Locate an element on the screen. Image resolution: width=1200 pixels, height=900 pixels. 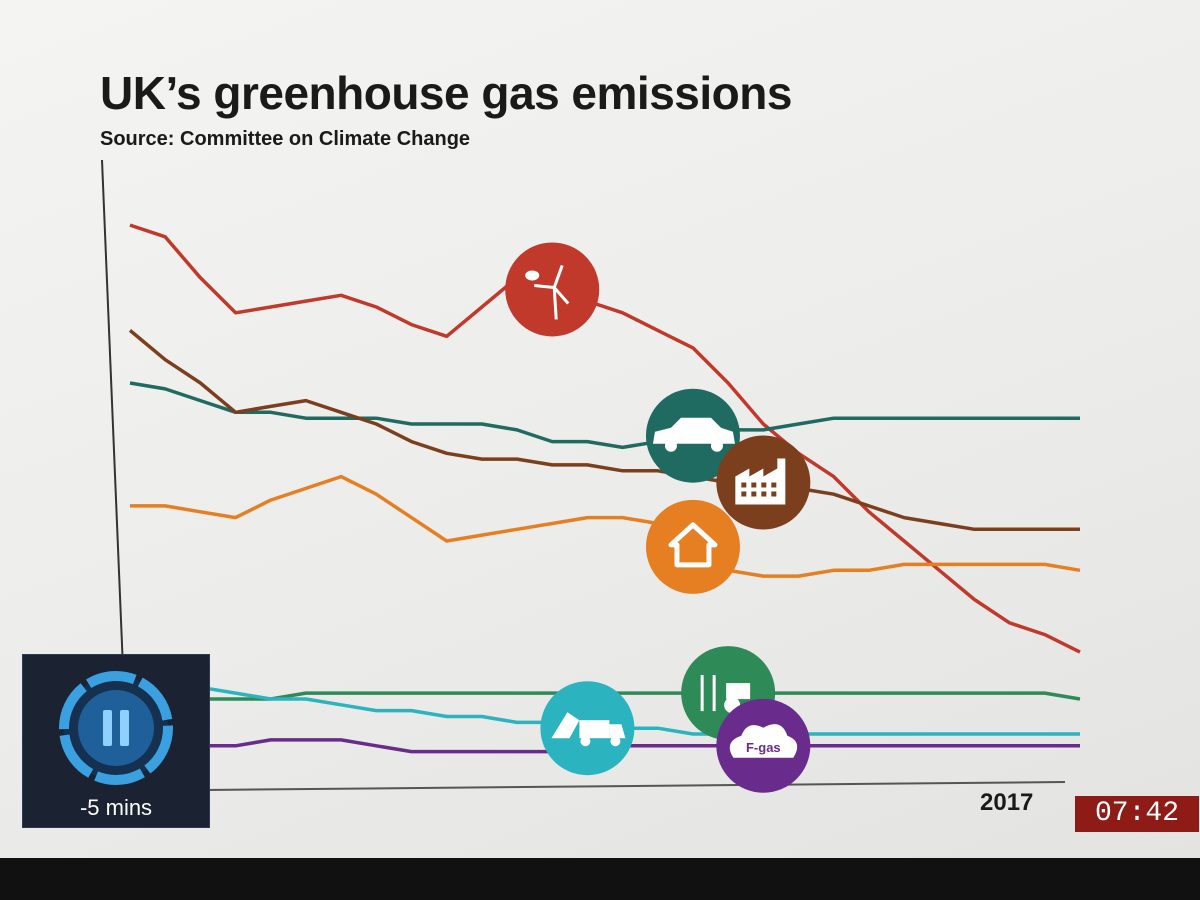
car-icon is located at coordinates (692, 435).